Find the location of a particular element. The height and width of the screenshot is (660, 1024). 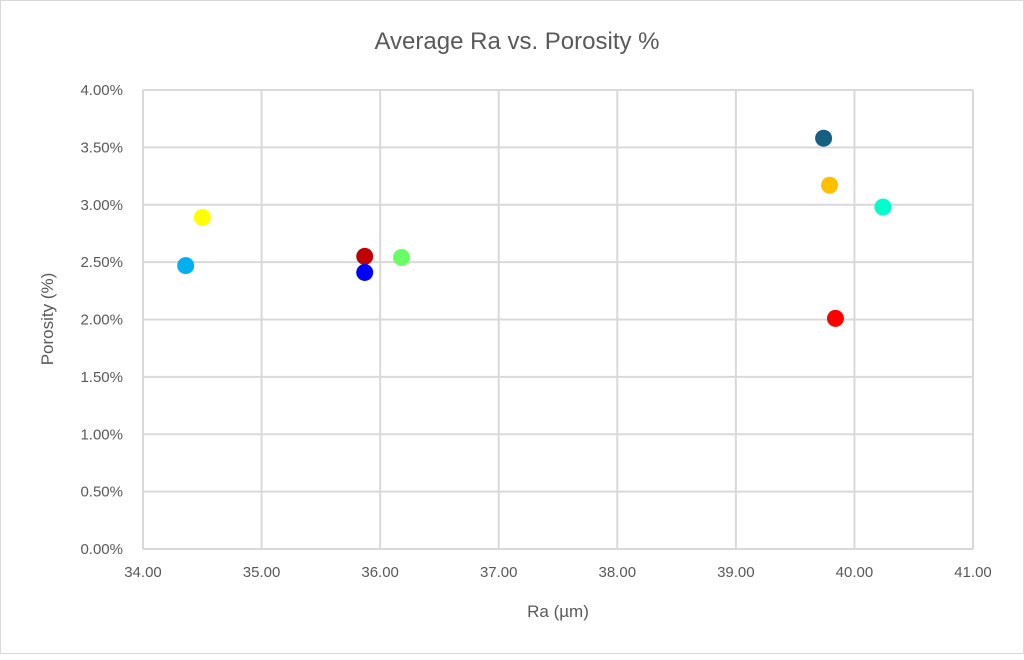

x-axis-label: Ra (µm) is located at coordinates (558, 611).